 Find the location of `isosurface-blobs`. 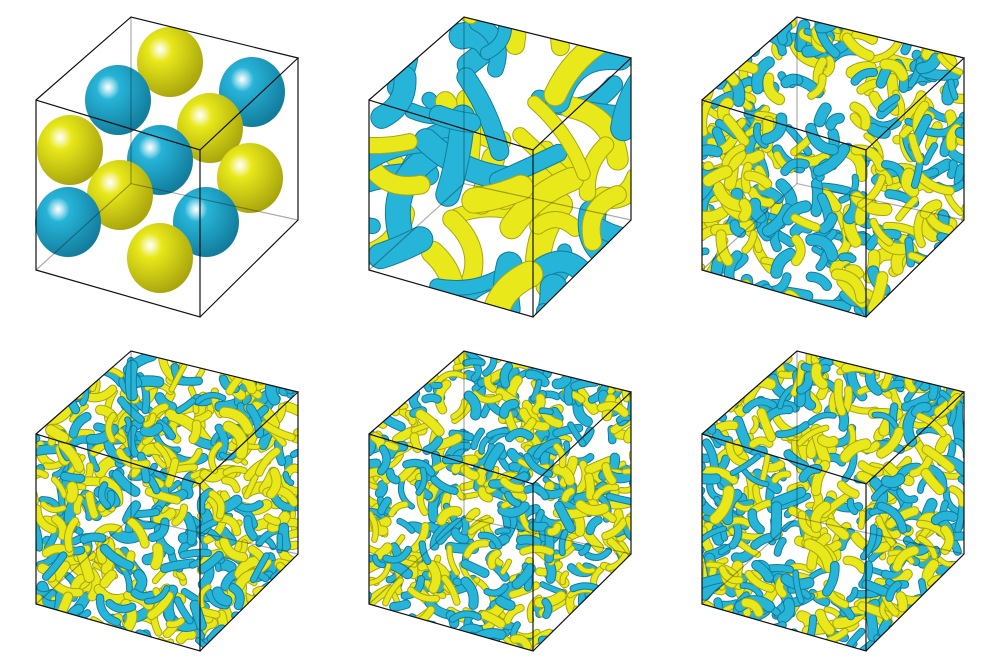

isosurface-blobs is located at coordinates (160, 160).